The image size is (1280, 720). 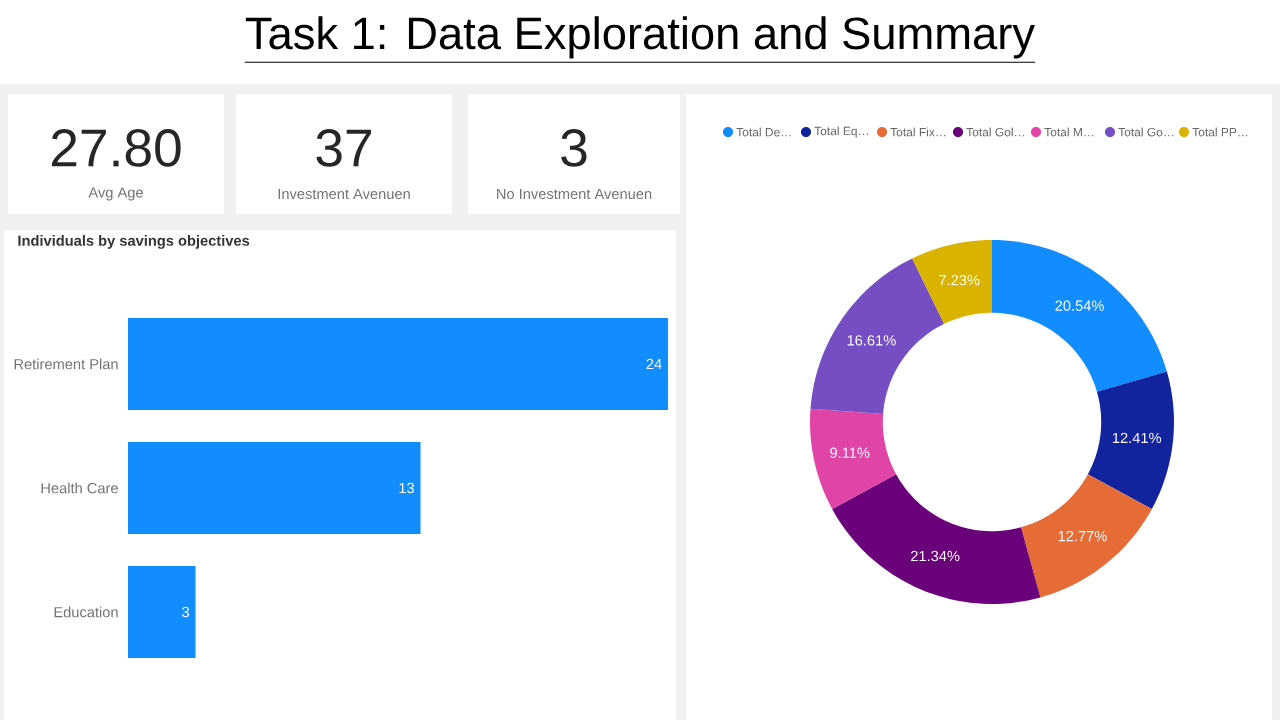 I want to click on text: 37, so click(x=343, y=148).